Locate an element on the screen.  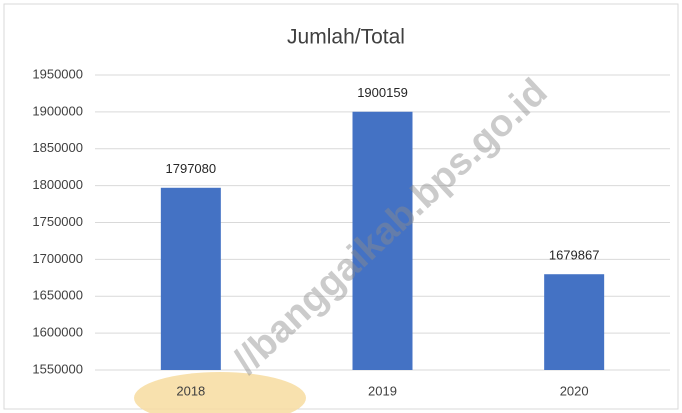
y-tick-label: 1900000 is located at coordinates (57, 110).